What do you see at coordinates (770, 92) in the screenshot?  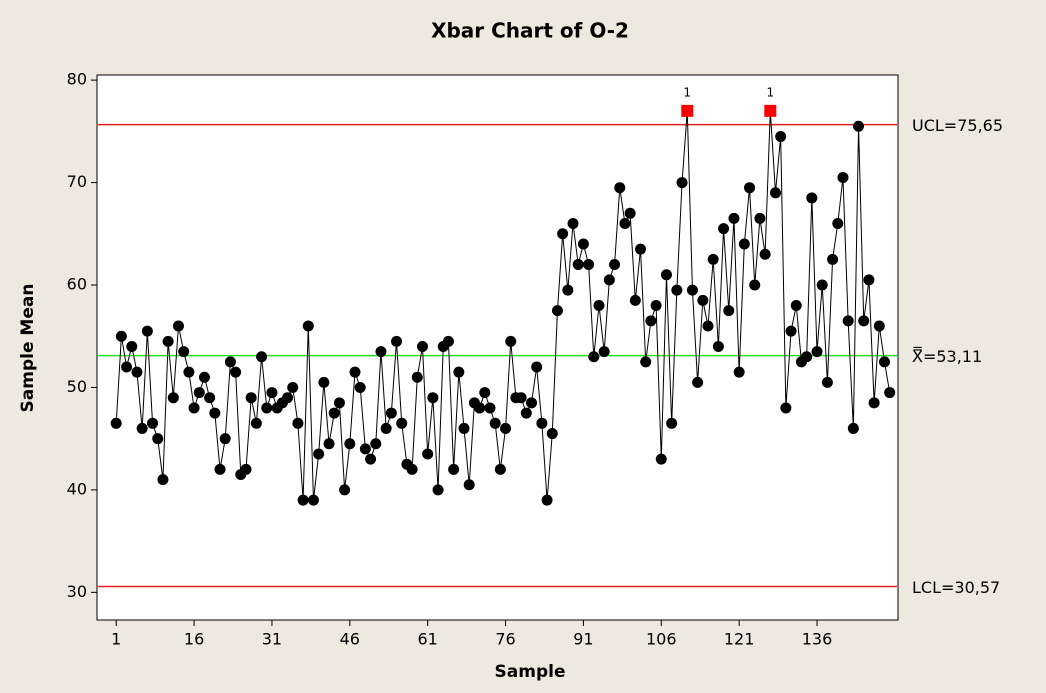 I see `point-annotation: 1` at bounding box center [770, 92].